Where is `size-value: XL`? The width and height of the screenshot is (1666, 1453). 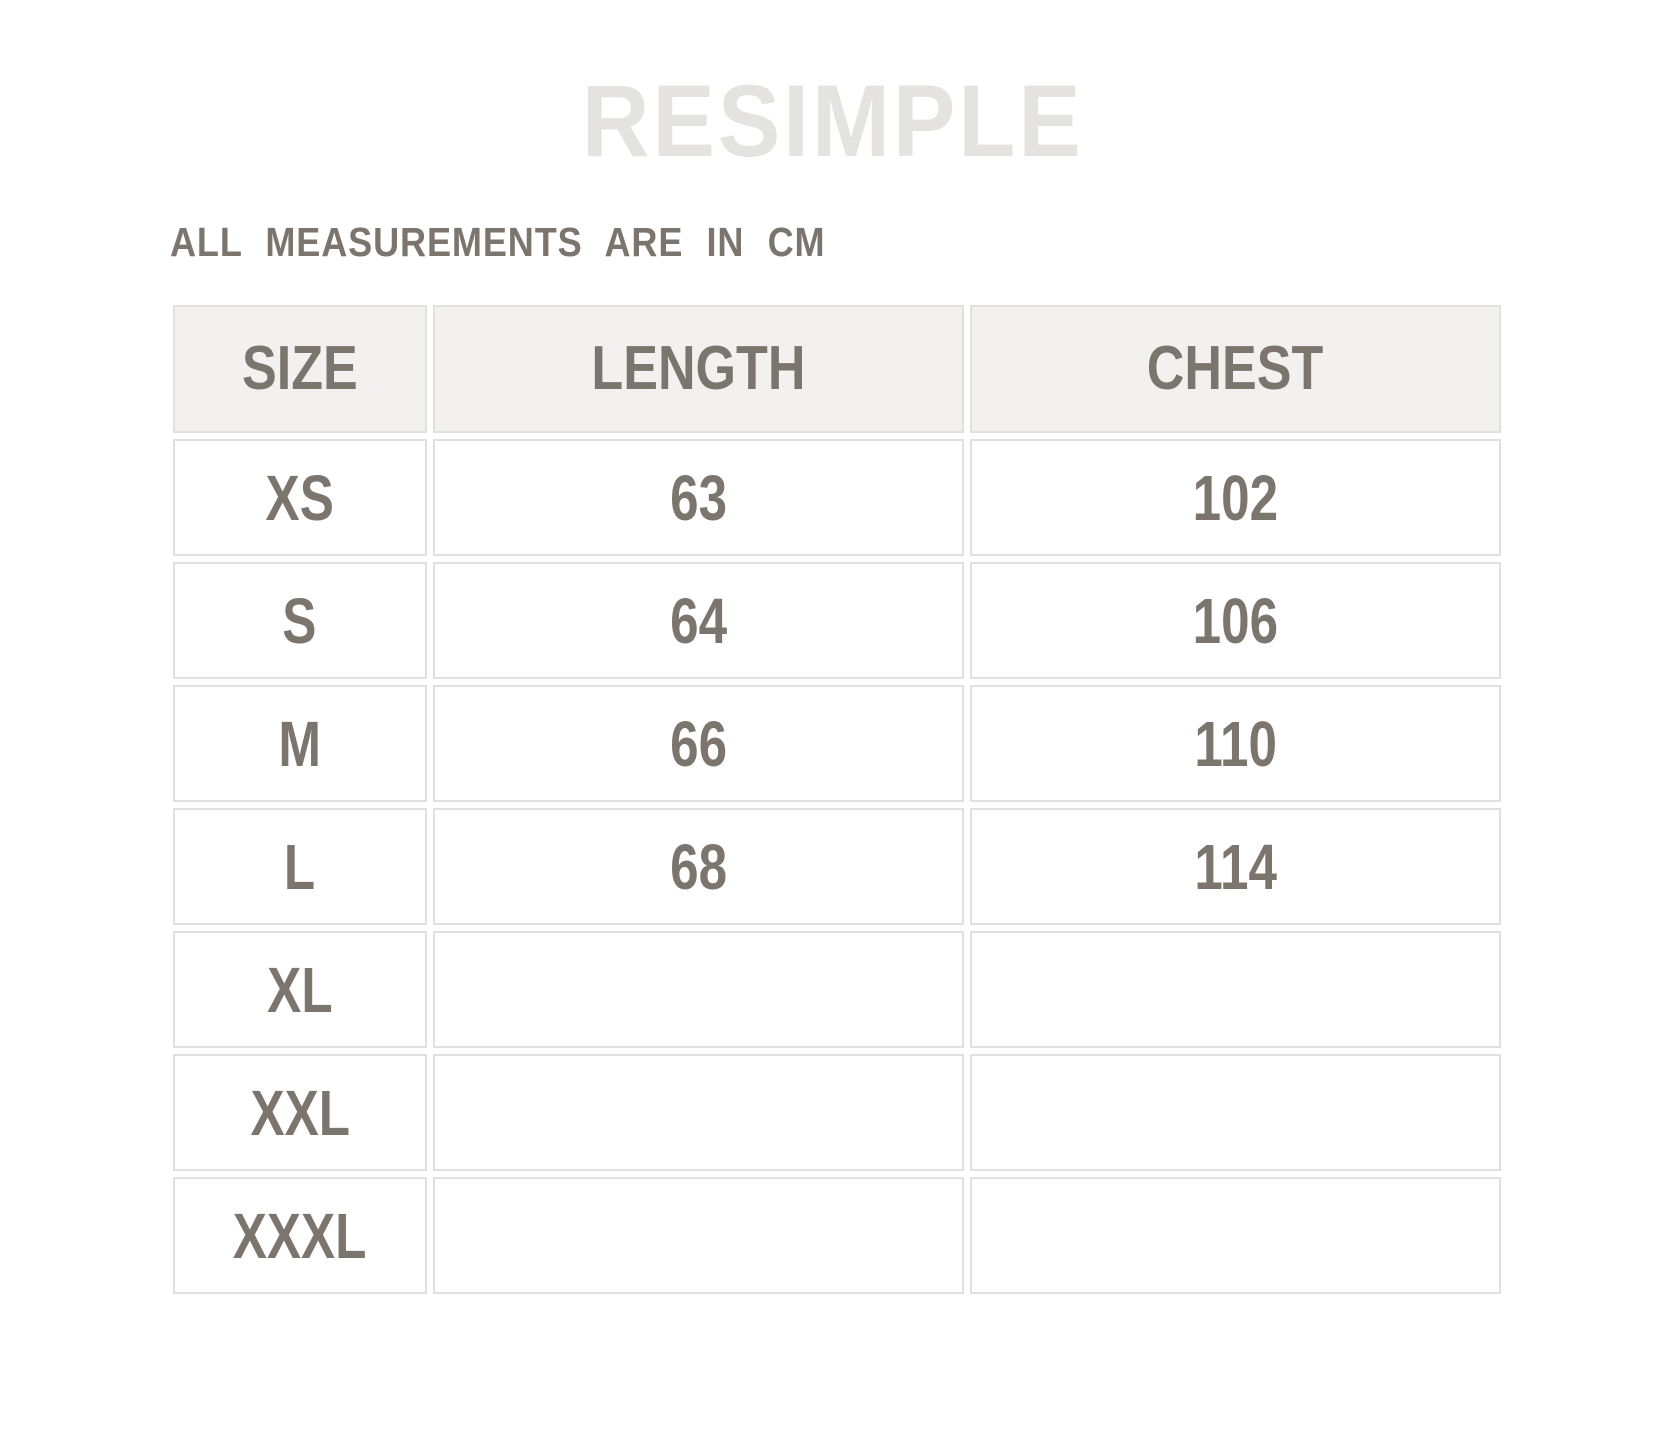
size-value: XL is located at coordinates (300, 989).